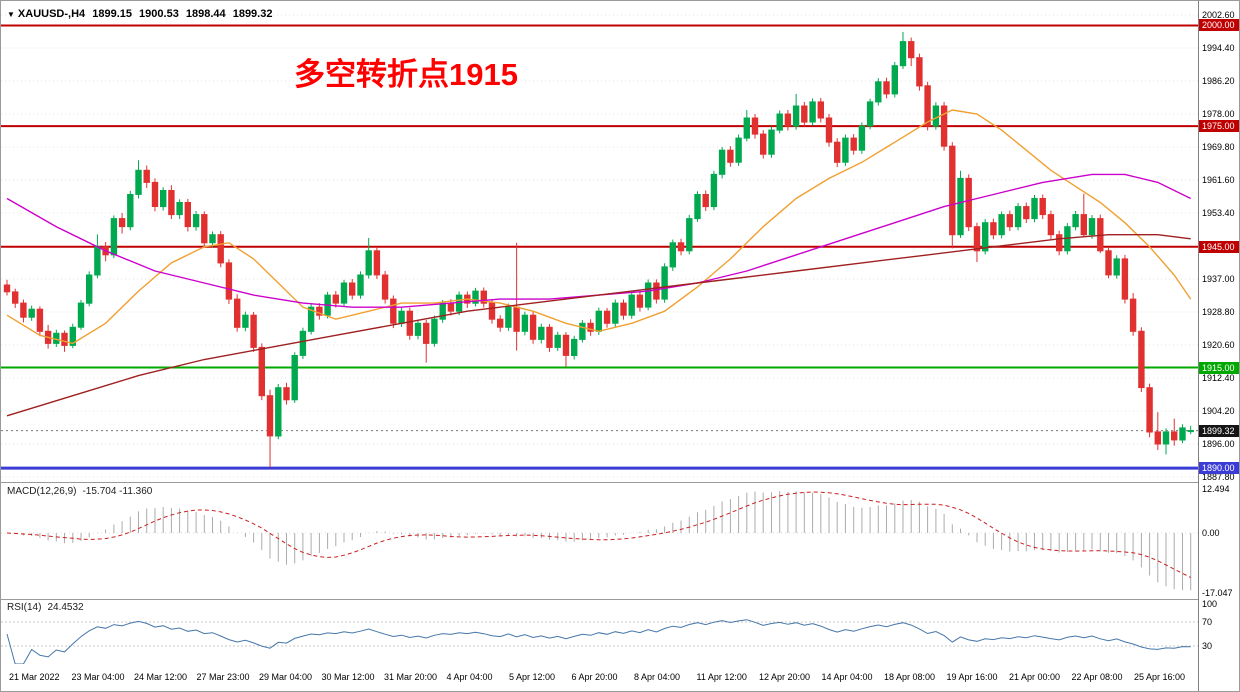  Describe the element at coordinates (785, 677) in the screenshot. I see `time-axis-label: 12 Apr 20:00` at that location.